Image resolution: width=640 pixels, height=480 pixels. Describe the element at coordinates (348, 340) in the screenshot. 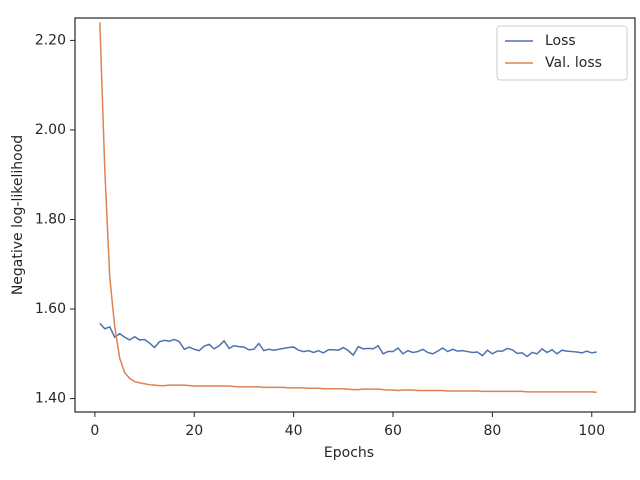

I see `series-line` at that location.